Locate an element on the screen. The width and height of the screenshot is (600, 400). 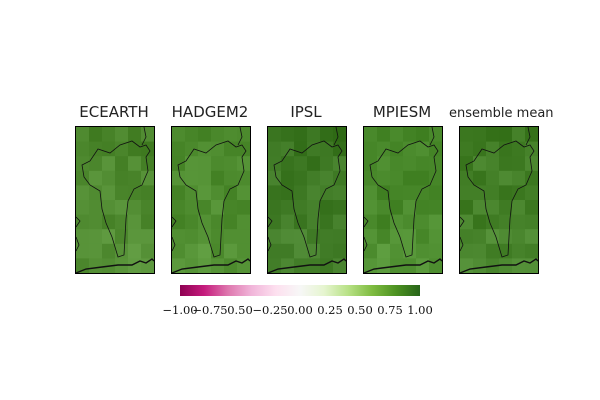
map-panel-ipsl is located at coordinates (307, 200).